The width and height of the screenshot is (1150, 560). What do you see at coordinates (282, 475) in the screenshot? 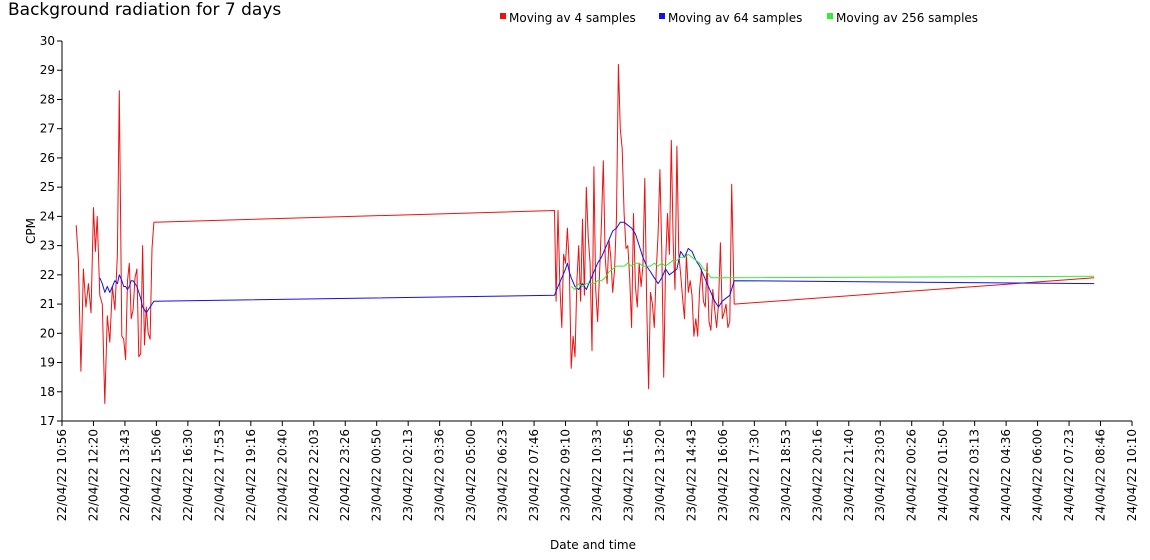
I see `x-tick-label: 22/04/22 20:40` at bounding box center [282, 475].